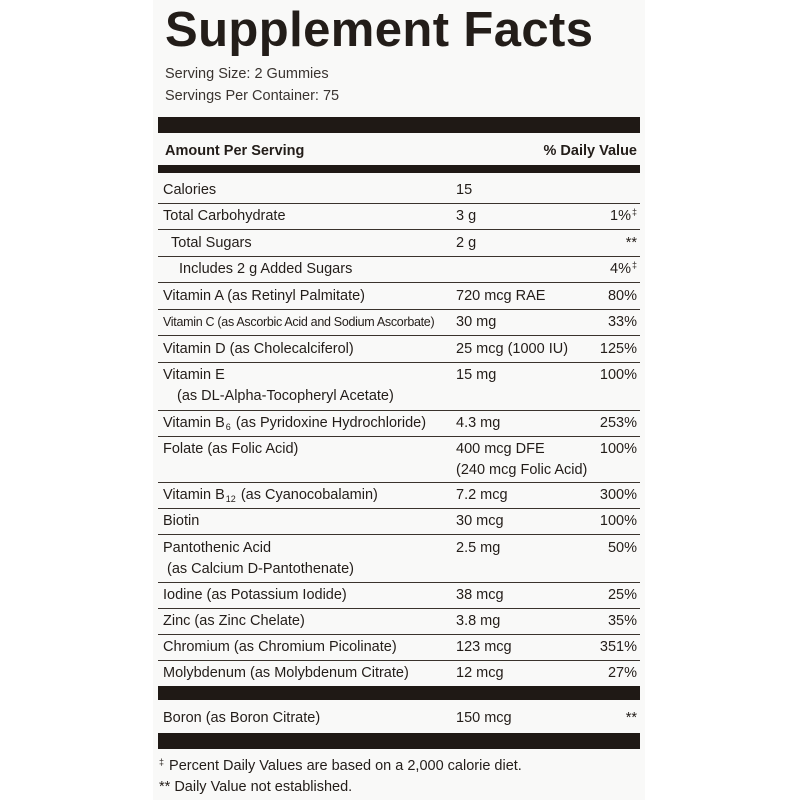 The image size is (800, 800). What do you see at coordinates (399, 169) in the screenshot?
I see `divider-under-header` at bounding box center [399, 169].